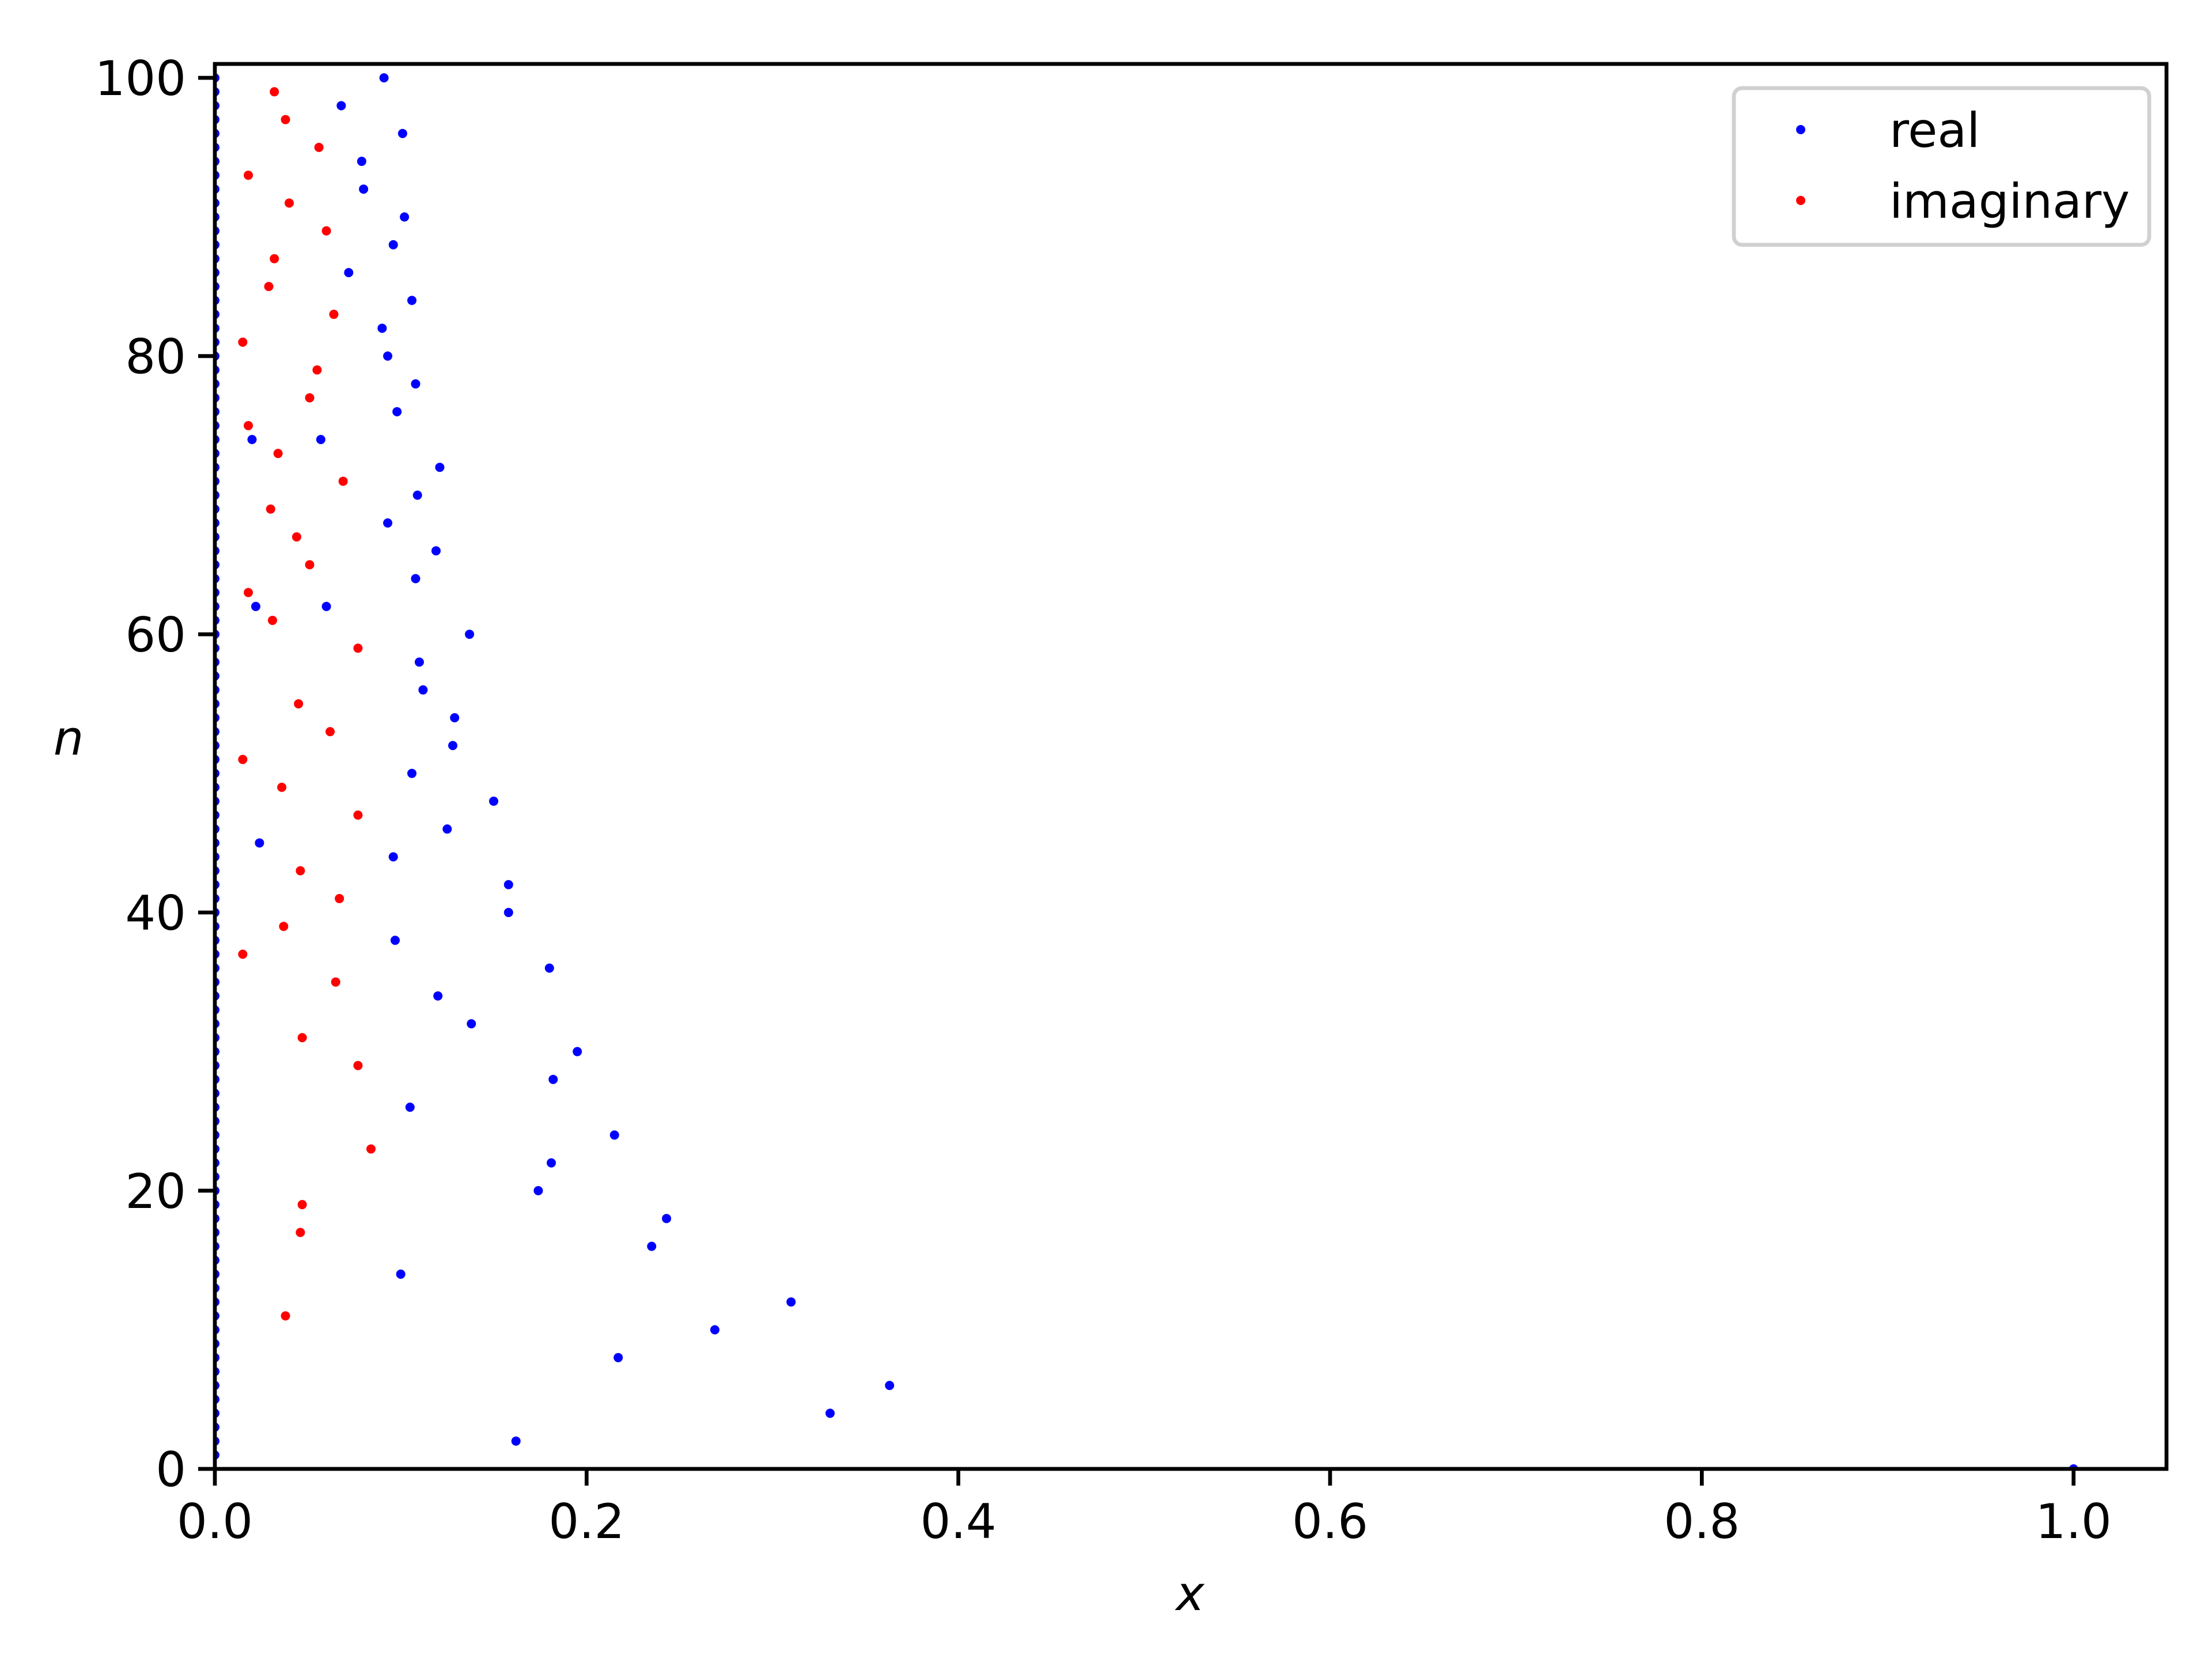  What do you see at coordinates (2009, 201) in the screenshot?
I see `legend-label: imaginary` at bounding box center [2009, 201].